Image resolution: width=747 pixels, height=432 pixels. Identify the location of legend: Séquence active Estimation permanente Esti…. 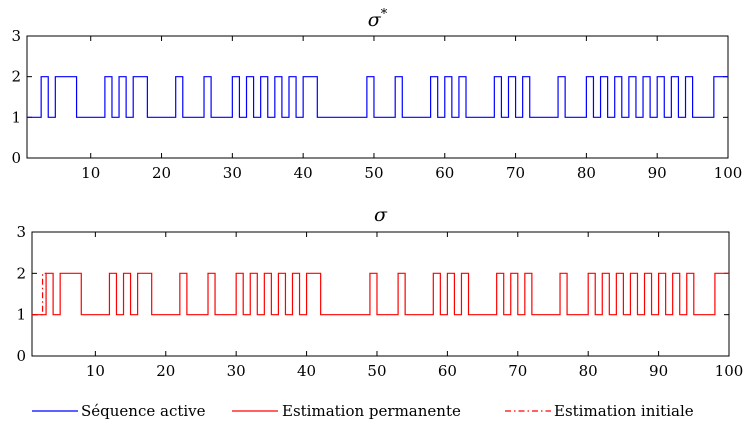
(363, 411).